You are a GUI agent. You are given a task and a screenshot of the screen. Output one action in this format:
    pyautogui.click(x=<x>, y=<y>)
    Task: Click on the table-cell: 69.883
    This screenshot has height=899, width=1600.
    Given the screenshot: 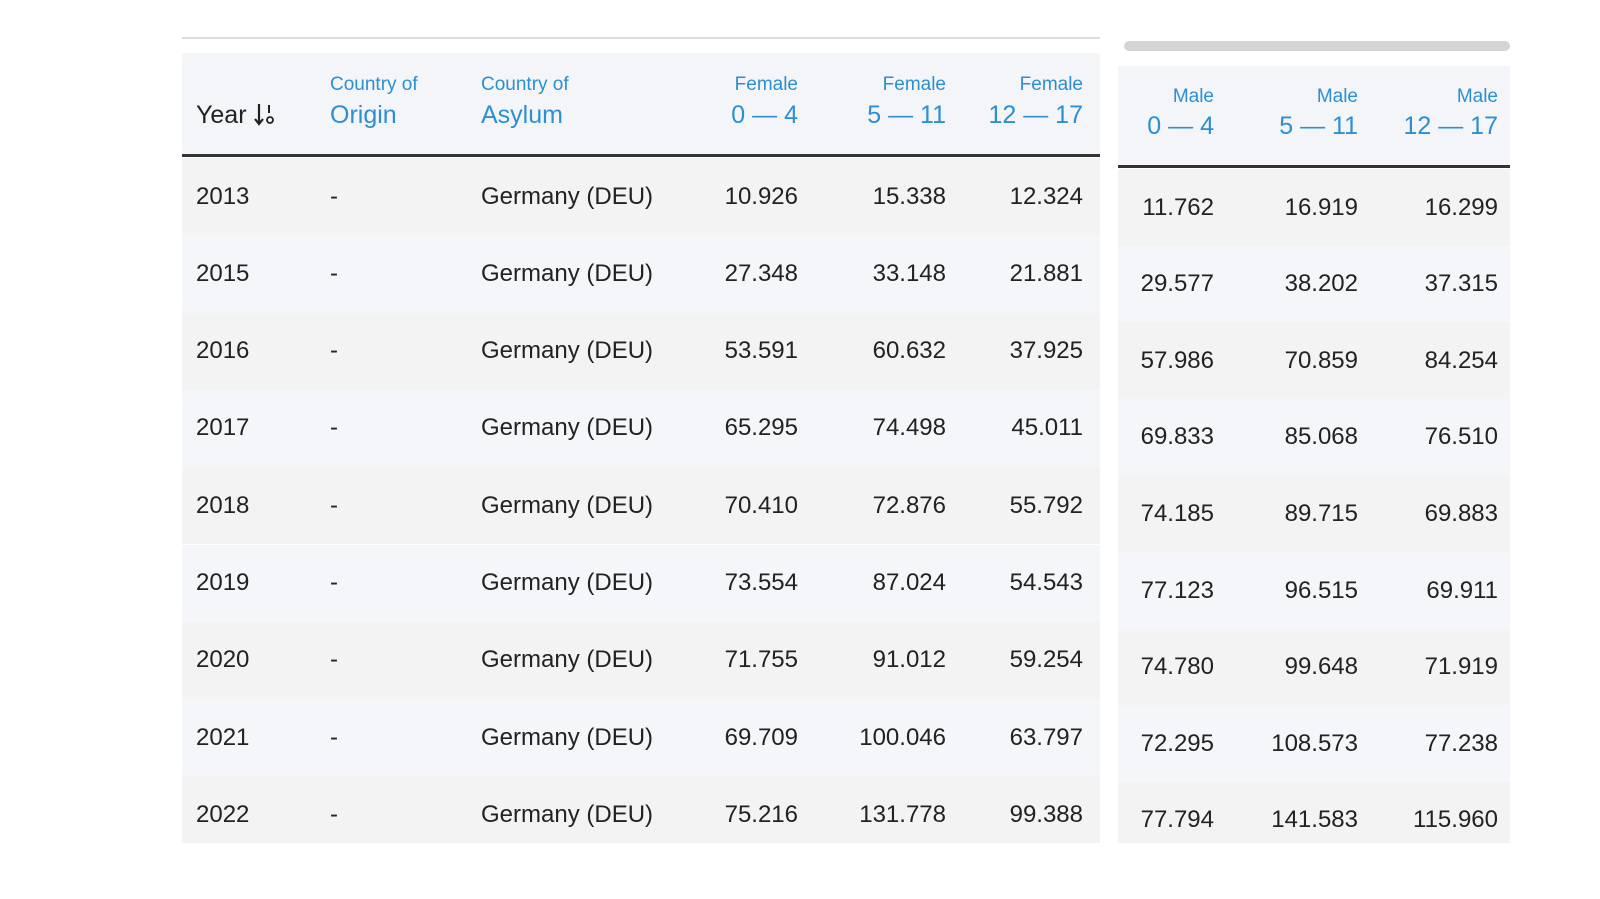 What is the action you would take?
    pyautogui.click(x=1461, y=513)
    